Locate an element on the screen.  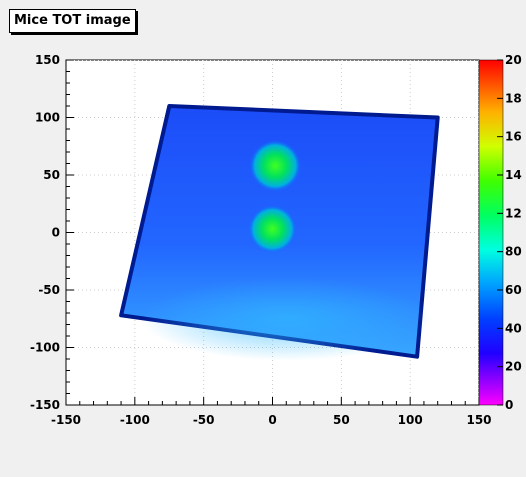
colorbar-tick-label-4: 80 is located at coordinates (513, 252).